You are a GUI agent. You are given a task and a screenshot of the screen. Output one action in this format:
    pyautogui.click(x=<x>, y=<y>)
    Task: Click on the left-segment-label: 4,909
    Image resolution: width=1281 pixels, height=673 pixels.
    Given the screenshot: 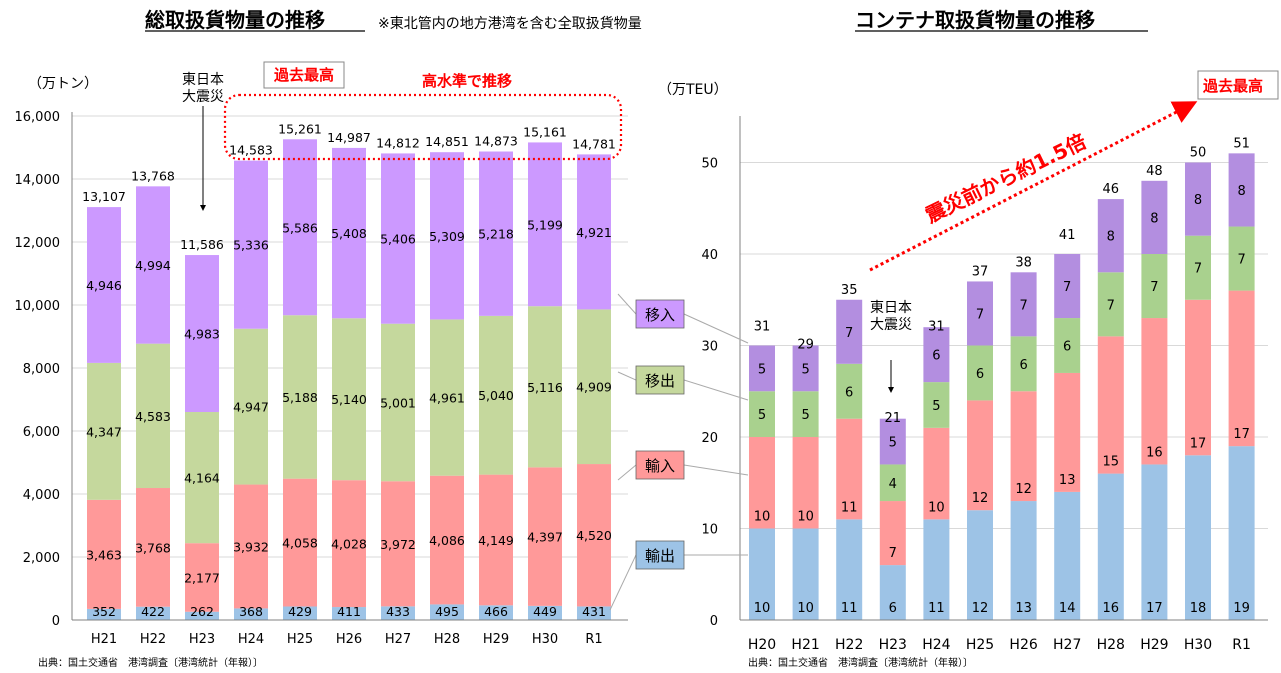 What is the action you would take?
    pyautogui.click(x=594, y=387)
    